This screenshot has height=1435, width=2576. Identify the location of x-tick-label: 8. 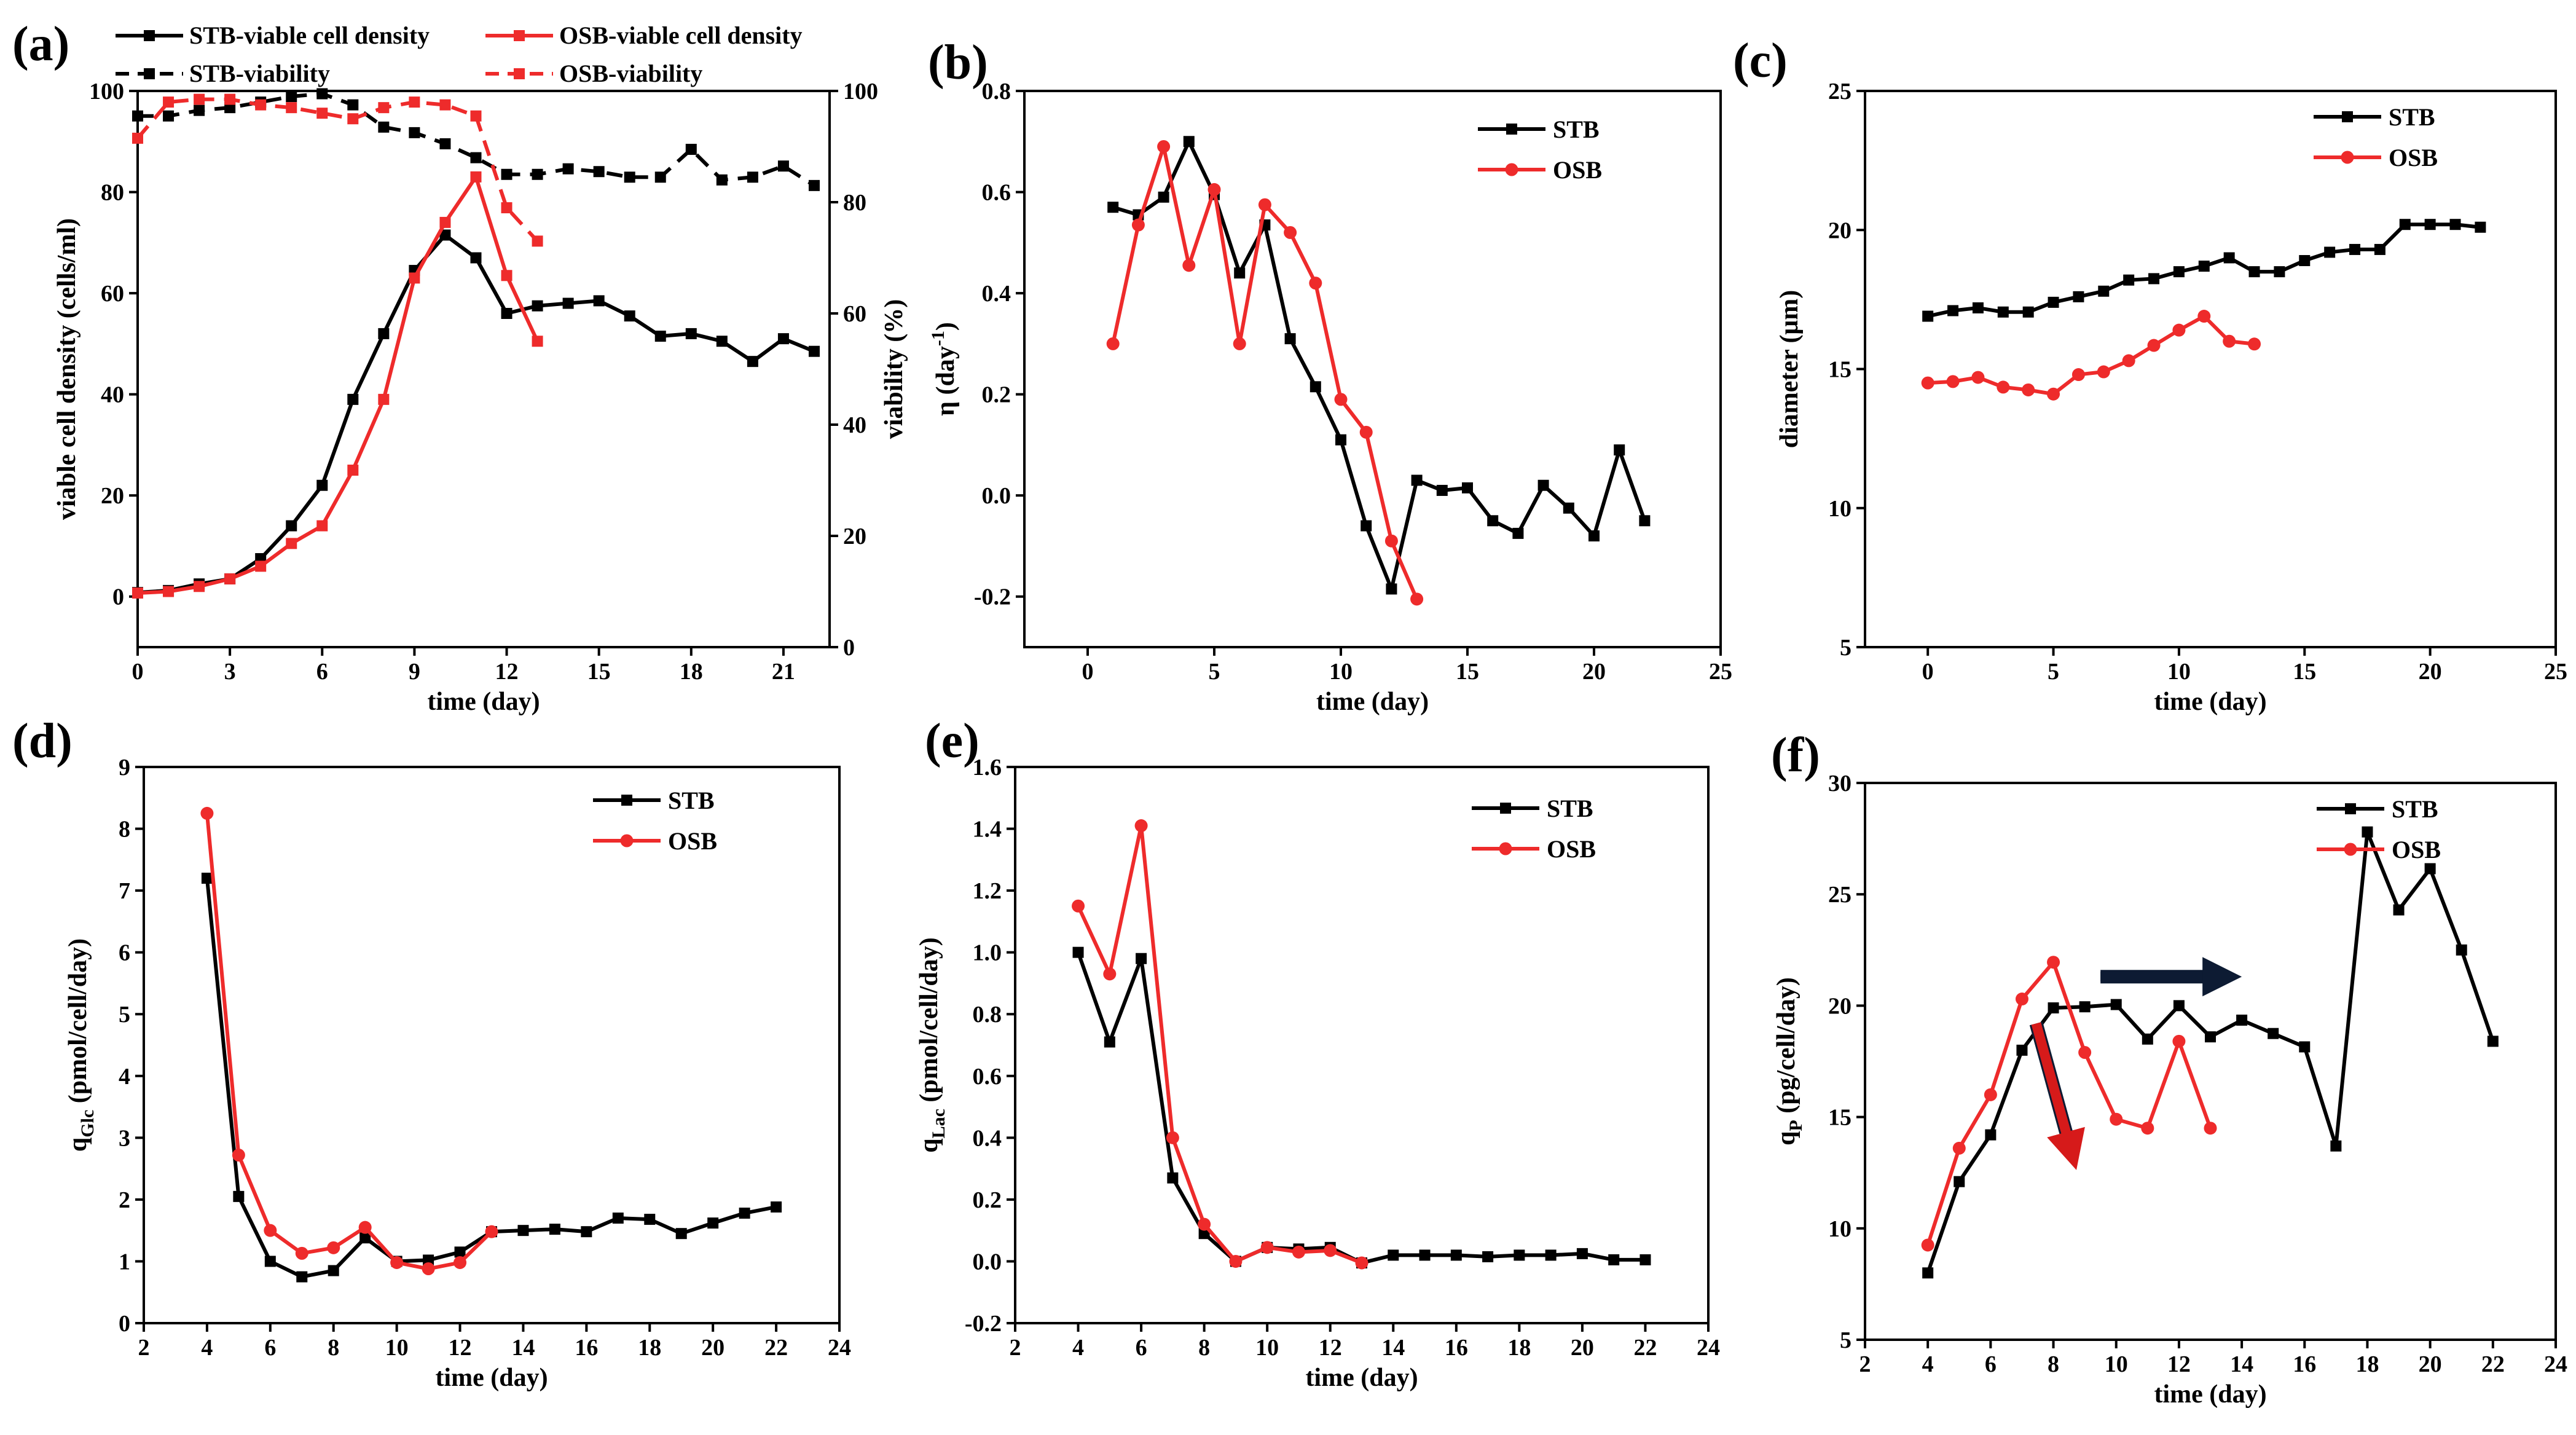
(1204, 1348).